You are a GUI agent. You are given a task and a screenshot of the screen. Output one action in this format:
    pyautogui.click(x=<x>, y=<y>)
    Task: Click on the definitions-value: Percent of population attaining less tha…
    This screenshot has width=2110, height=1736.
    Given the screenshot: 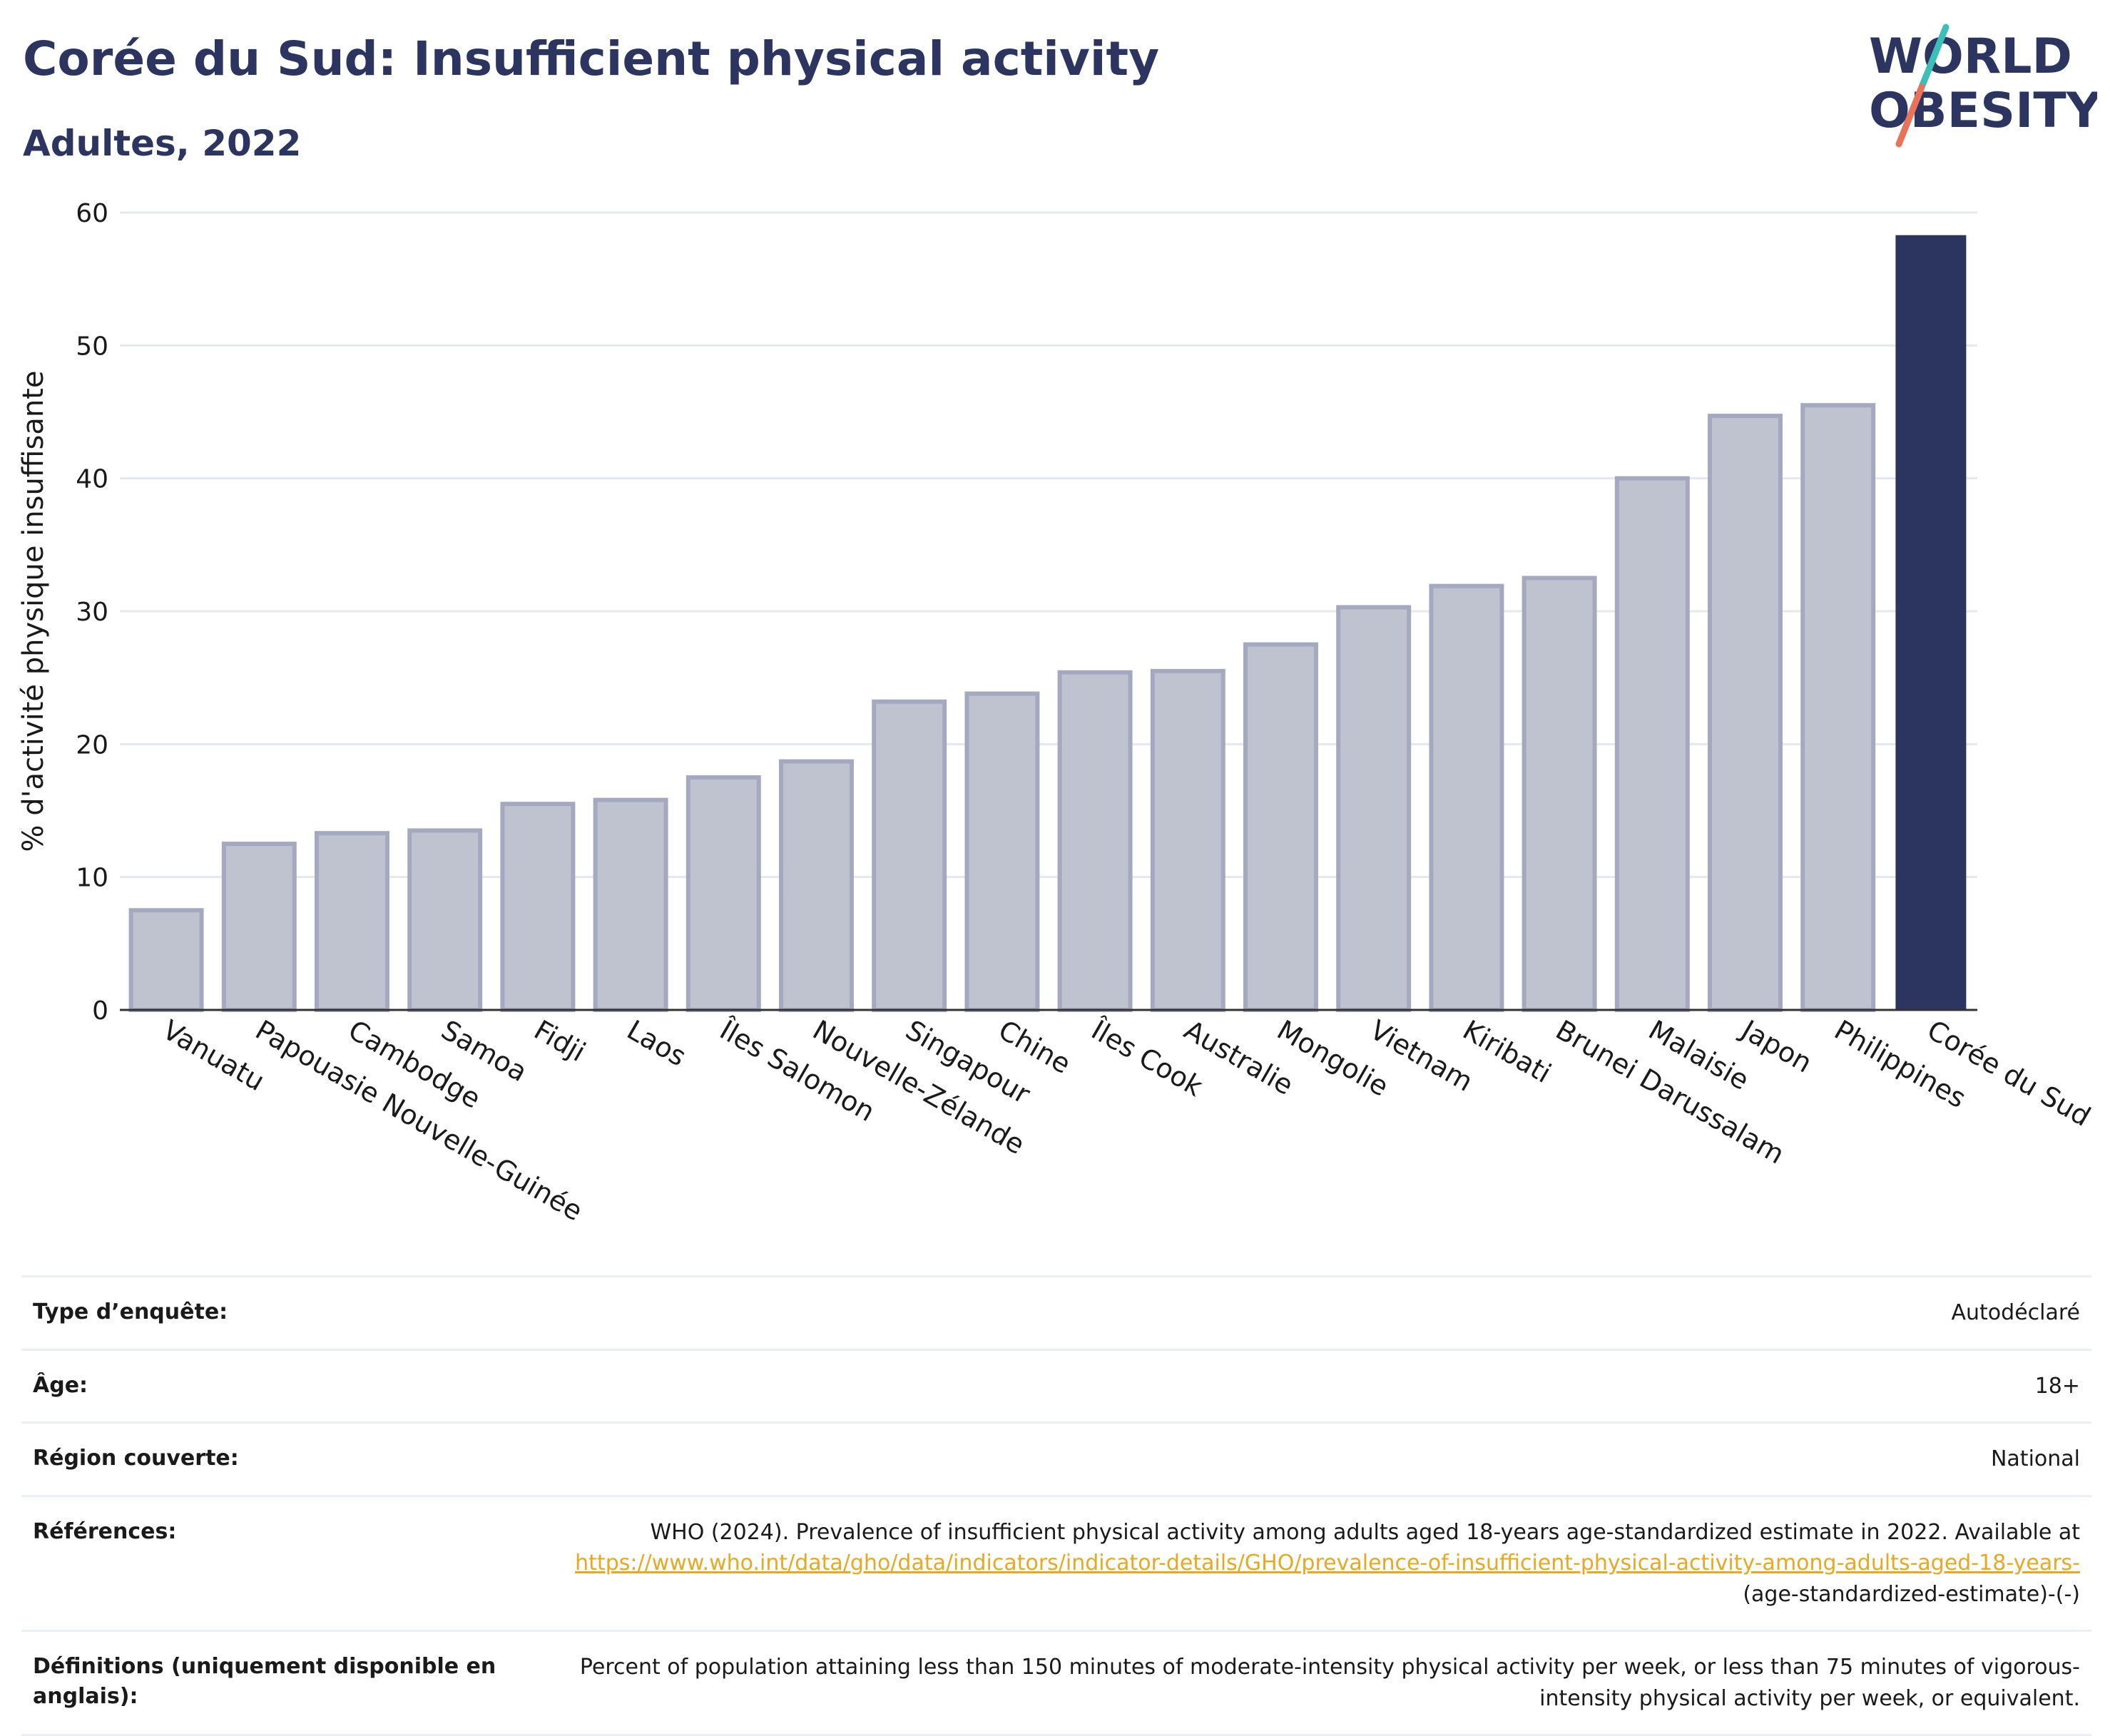 What is the action you would take?
    pyautogui.click(x=1329, y=1683)
    